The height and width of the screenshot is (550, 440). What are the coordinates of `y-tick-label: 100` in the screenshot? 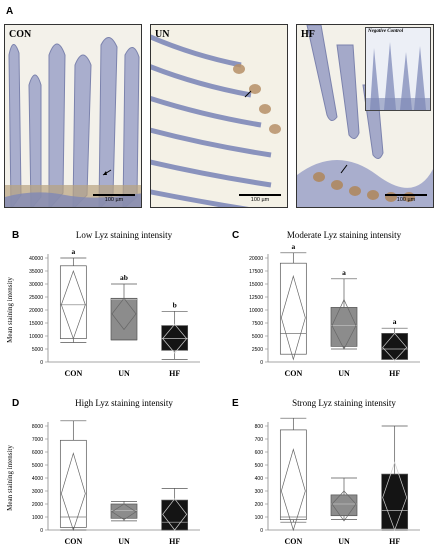 It's located at (259, 518).